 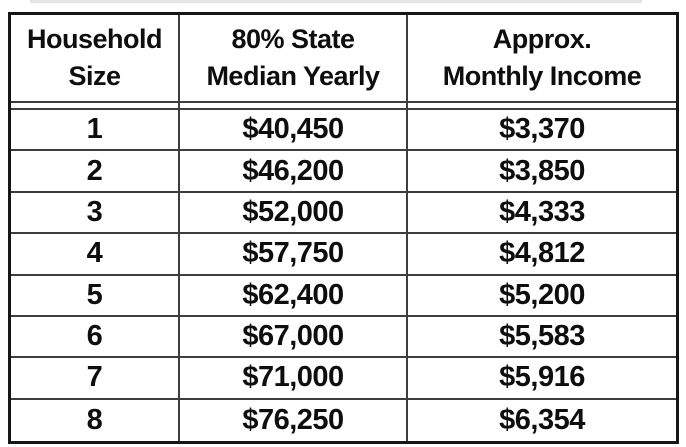 I want to click on column-header-monthly-income: Approx. Monthly Income, so click(x=542, y=59).